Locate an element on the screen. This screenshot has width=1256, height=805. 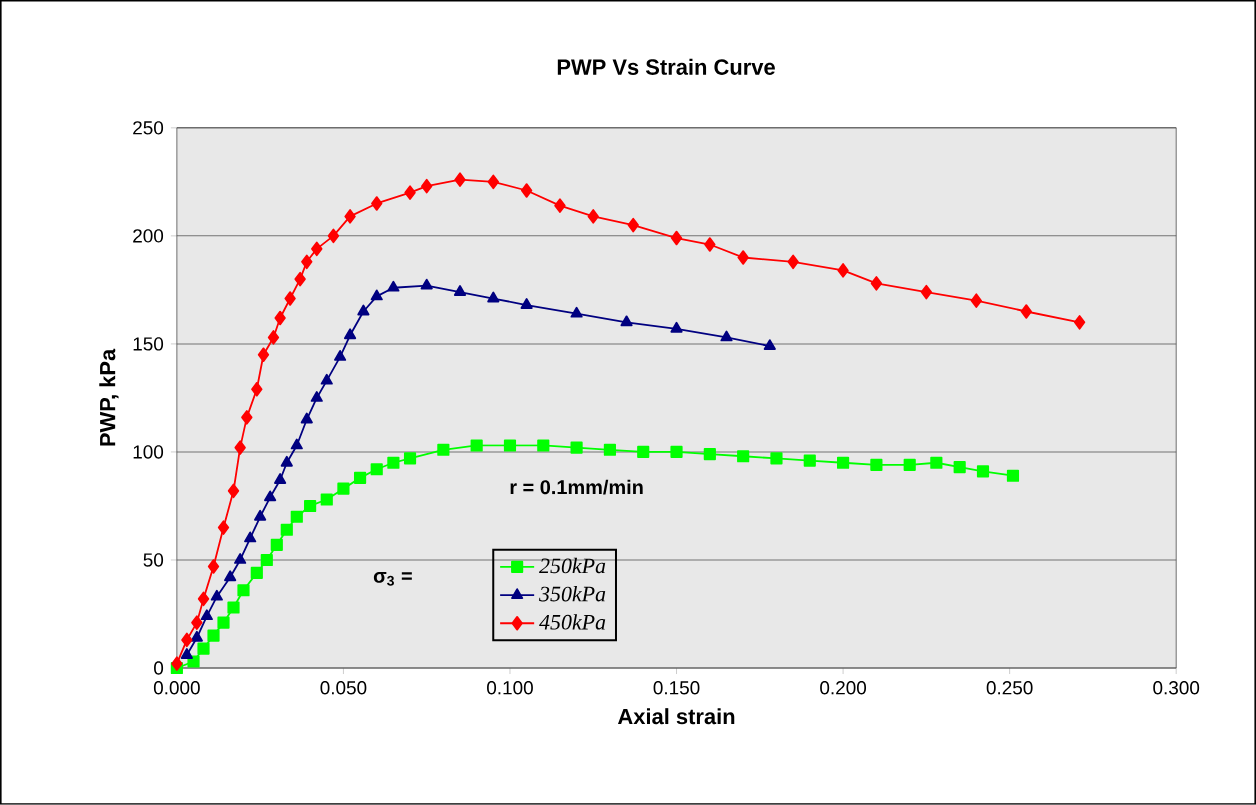
x-tick-label: 0.050 is located at coordinates (343, 688).